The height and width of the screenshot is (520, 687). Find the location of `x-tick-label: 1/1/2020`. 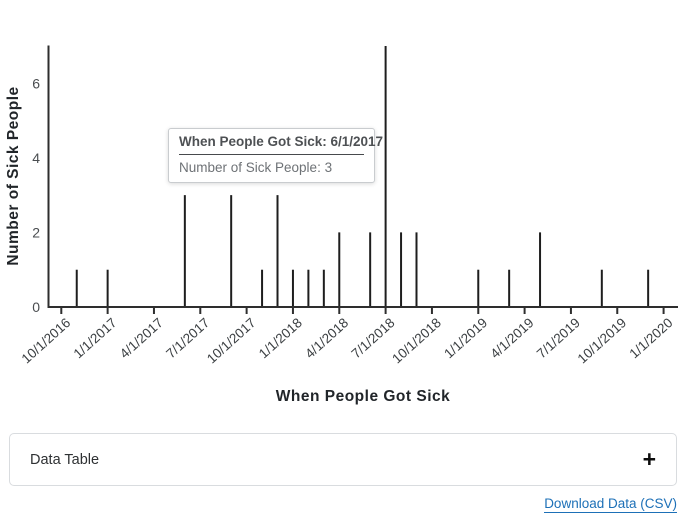

x-tick-label: 1/1/2020 is located at coordinates (650, 338).